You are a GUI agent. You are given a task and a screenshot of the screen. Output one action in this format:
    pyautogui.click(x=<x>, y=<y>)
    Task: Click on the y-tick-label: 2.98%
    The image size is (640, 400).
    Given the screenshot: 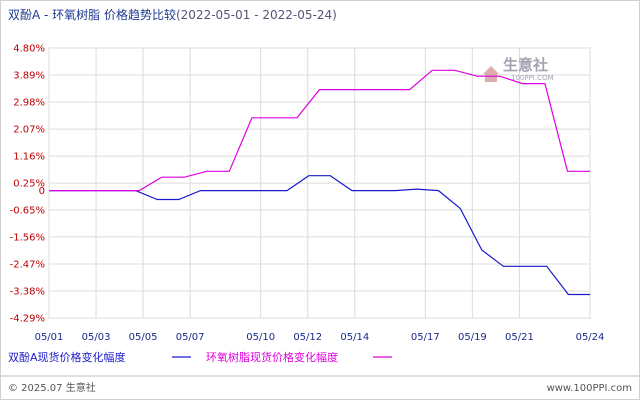 What is the action you would take?
    pyautogui.click(x=29, y=103)
    